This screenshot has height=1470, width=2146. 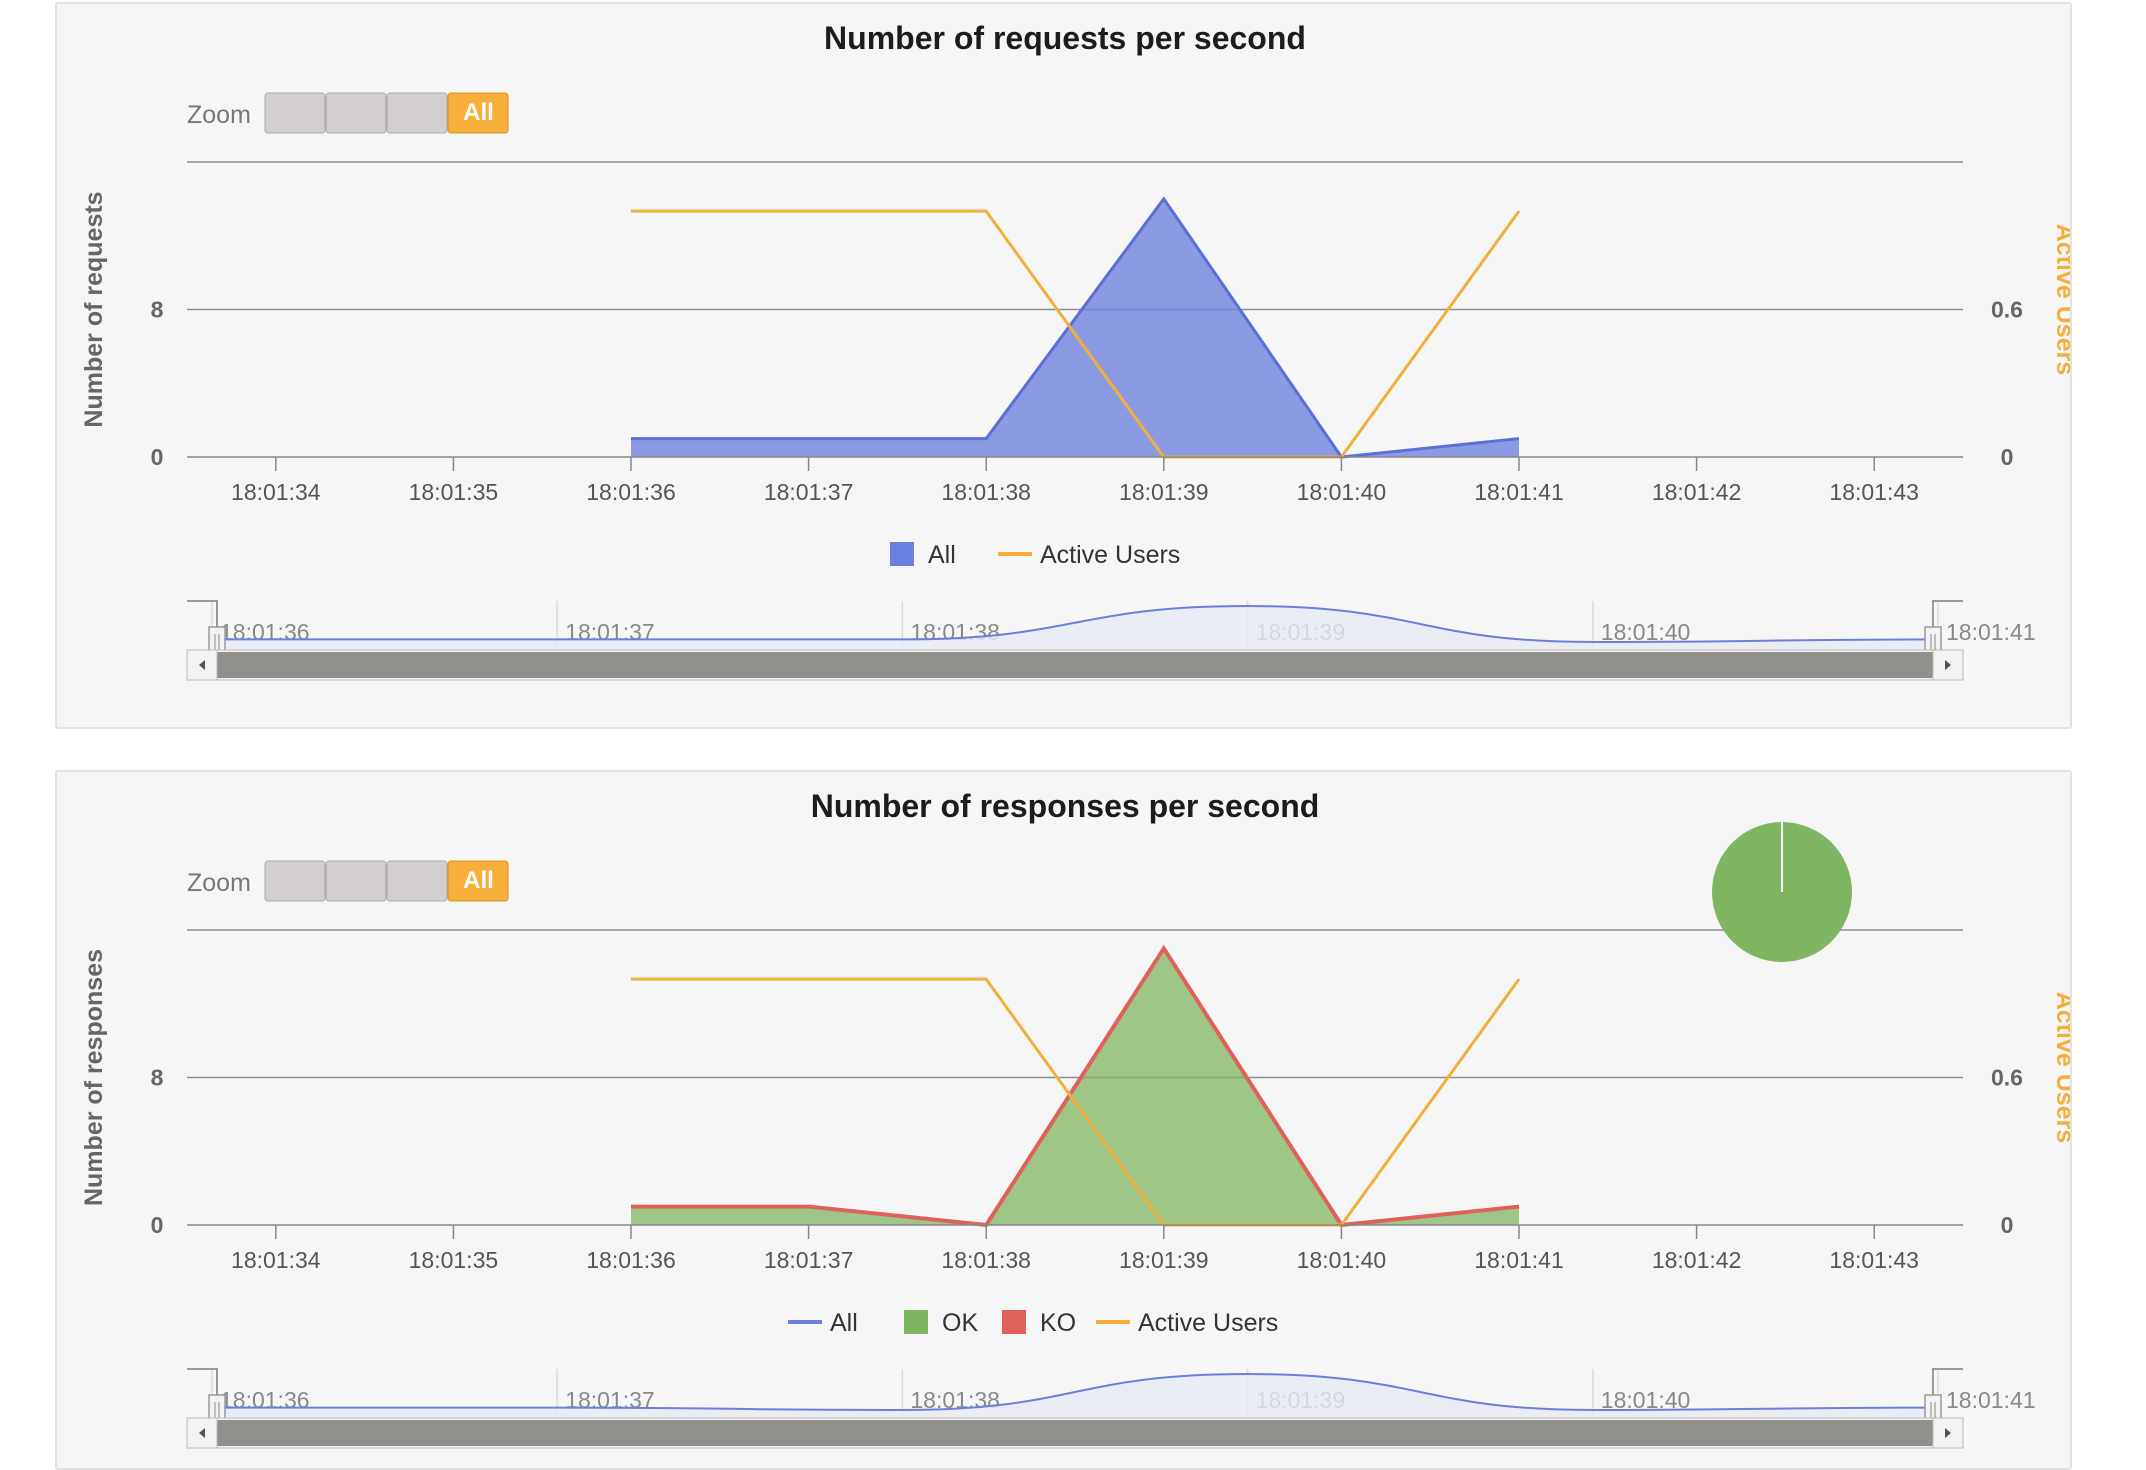 What do you see at coordinates (94, 1077) in the screenshot?
I see `y-axis-label-left: Number of responses` at bounding box center [94, 1077].